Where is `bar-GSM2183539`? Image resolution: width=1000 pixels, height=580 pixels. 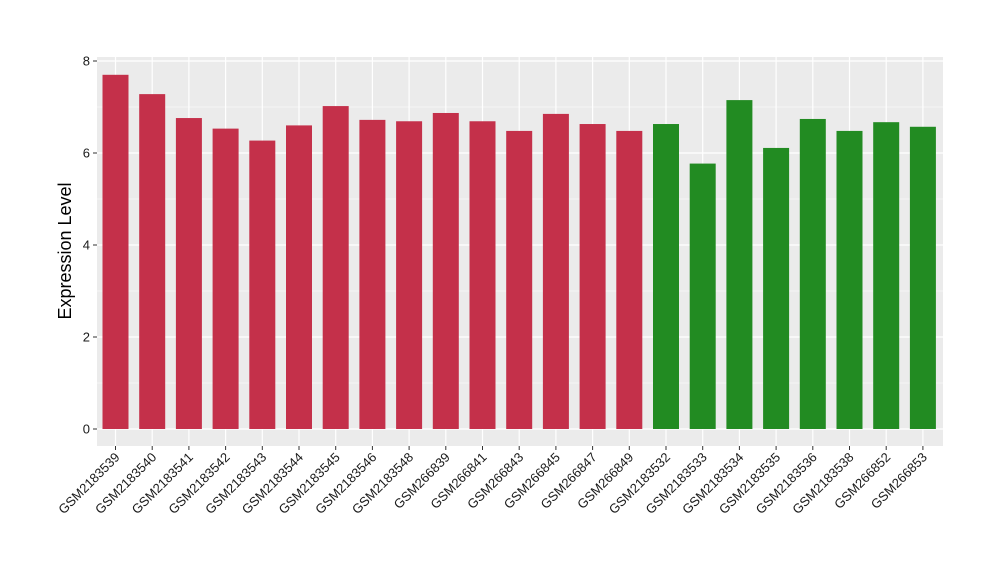
bar-GSM2183539 is located at coordinates (115, 252).